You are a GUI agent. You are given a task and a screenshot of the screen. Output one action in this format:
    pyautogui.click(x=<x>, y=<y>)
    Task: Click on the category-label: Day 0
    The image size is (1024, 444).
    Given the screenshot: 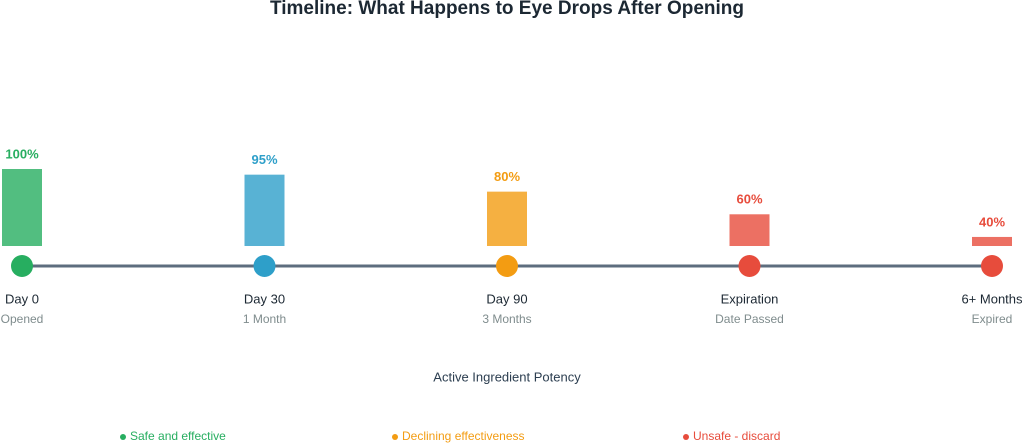 What is the action you would take?
    pyautogui.click(x=22, y=298)
    